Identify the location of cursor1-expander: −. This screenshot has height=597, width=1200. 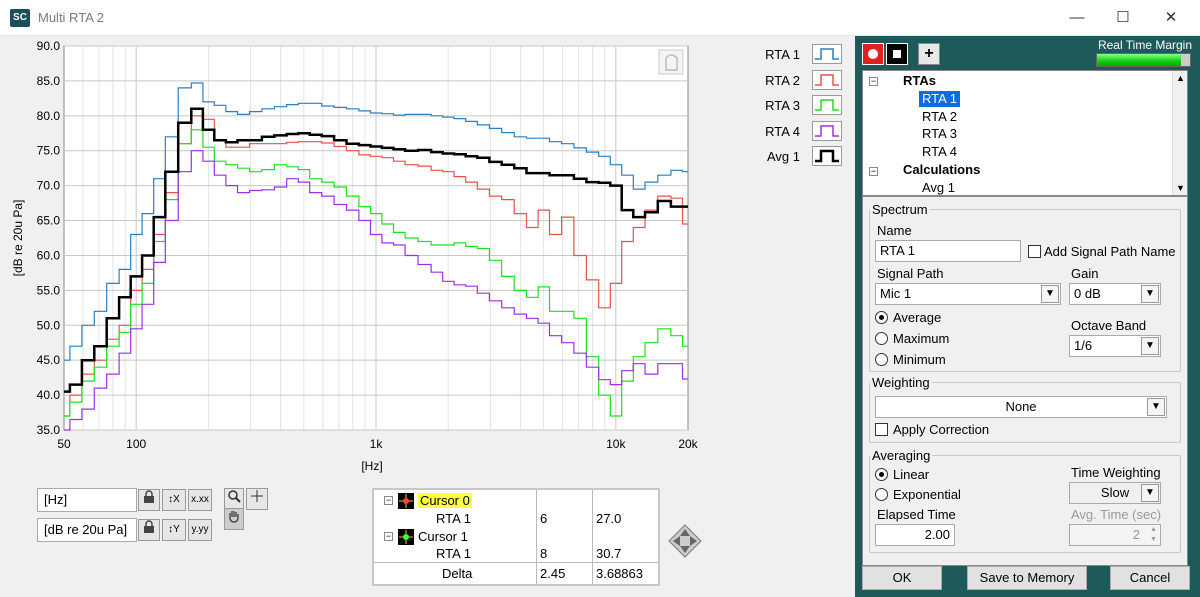
(388, 536).